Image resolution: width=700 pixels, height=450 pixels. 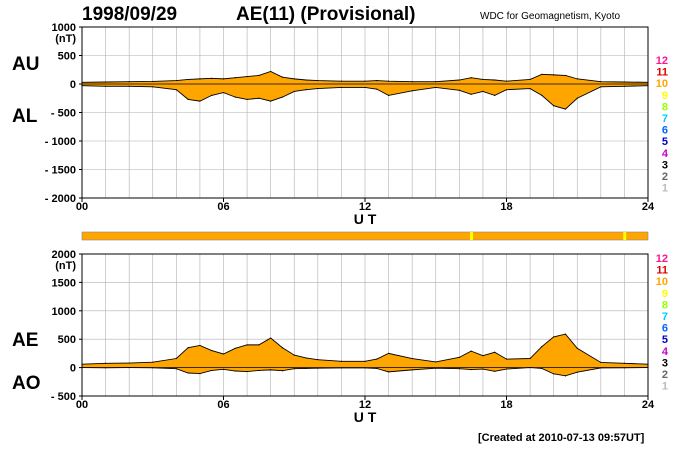 I want to click on x-tick-label: 12, so click(x=365, y=405).